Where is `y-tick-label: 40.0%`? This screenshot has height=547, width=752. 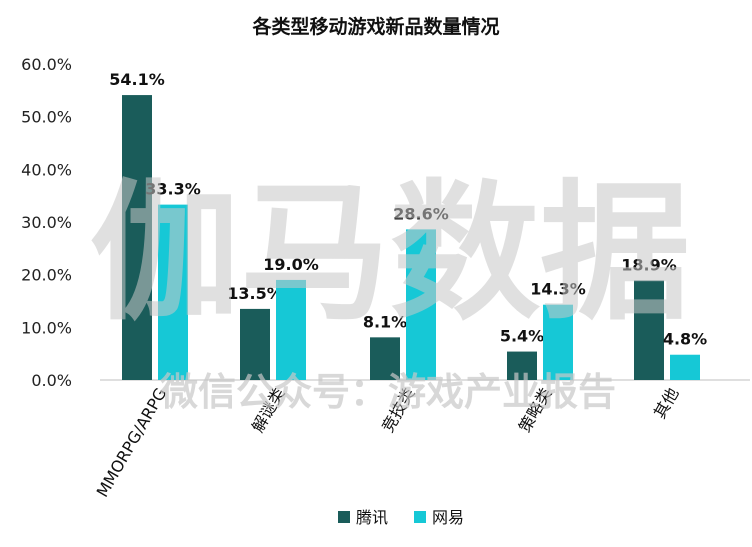 y-tick-label: 40.0% is located at coordinates (46, 169).